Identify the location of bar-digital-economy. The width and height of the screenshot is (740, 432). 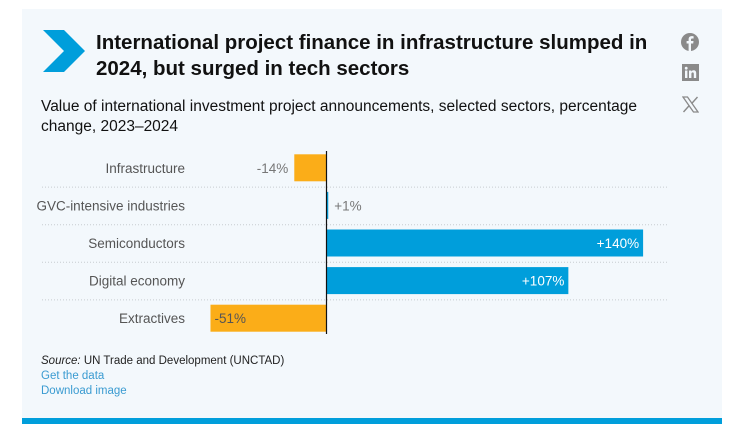
(447, 281).